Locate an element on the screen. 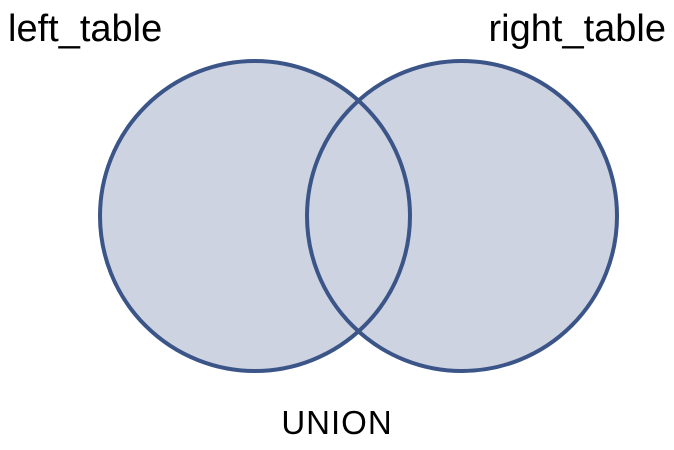 This screenshot has width=674, height=450. union-caption: UNION is located at coordinates (337, 422).